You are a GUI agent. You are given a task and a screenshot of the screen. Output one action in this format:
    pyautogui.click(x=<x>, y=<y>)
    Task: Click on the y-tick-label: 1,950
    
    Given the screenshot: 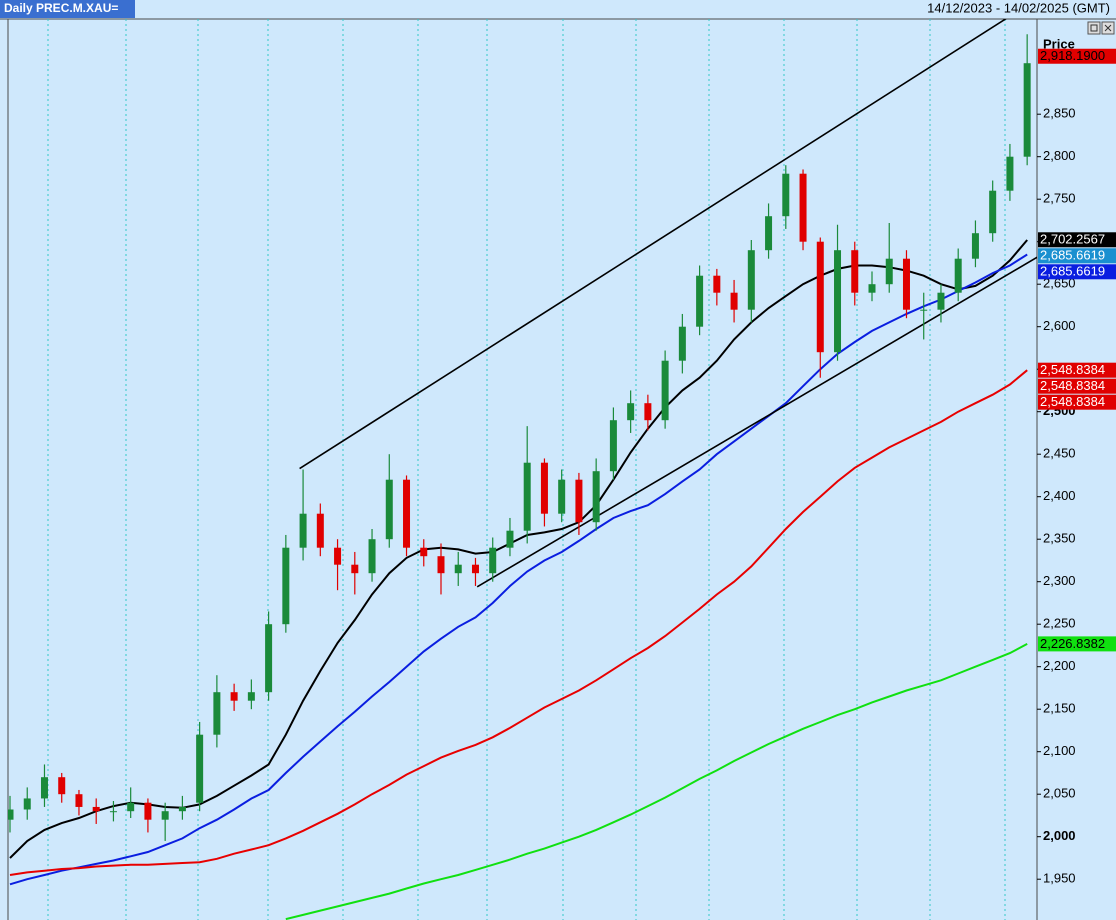 What is the action you would take?
    pyautogui.click(x=1059, y=878)
    